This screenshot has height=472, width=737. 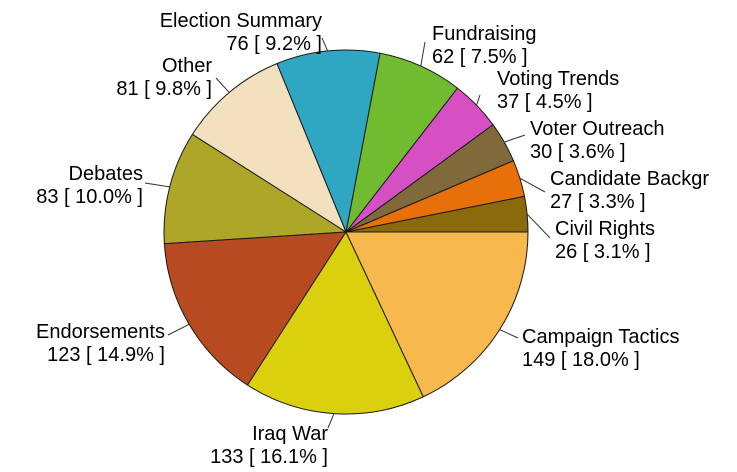 I want to click on slice-label-value: 149 [ 18.0% ], so click(x=581, y=360).